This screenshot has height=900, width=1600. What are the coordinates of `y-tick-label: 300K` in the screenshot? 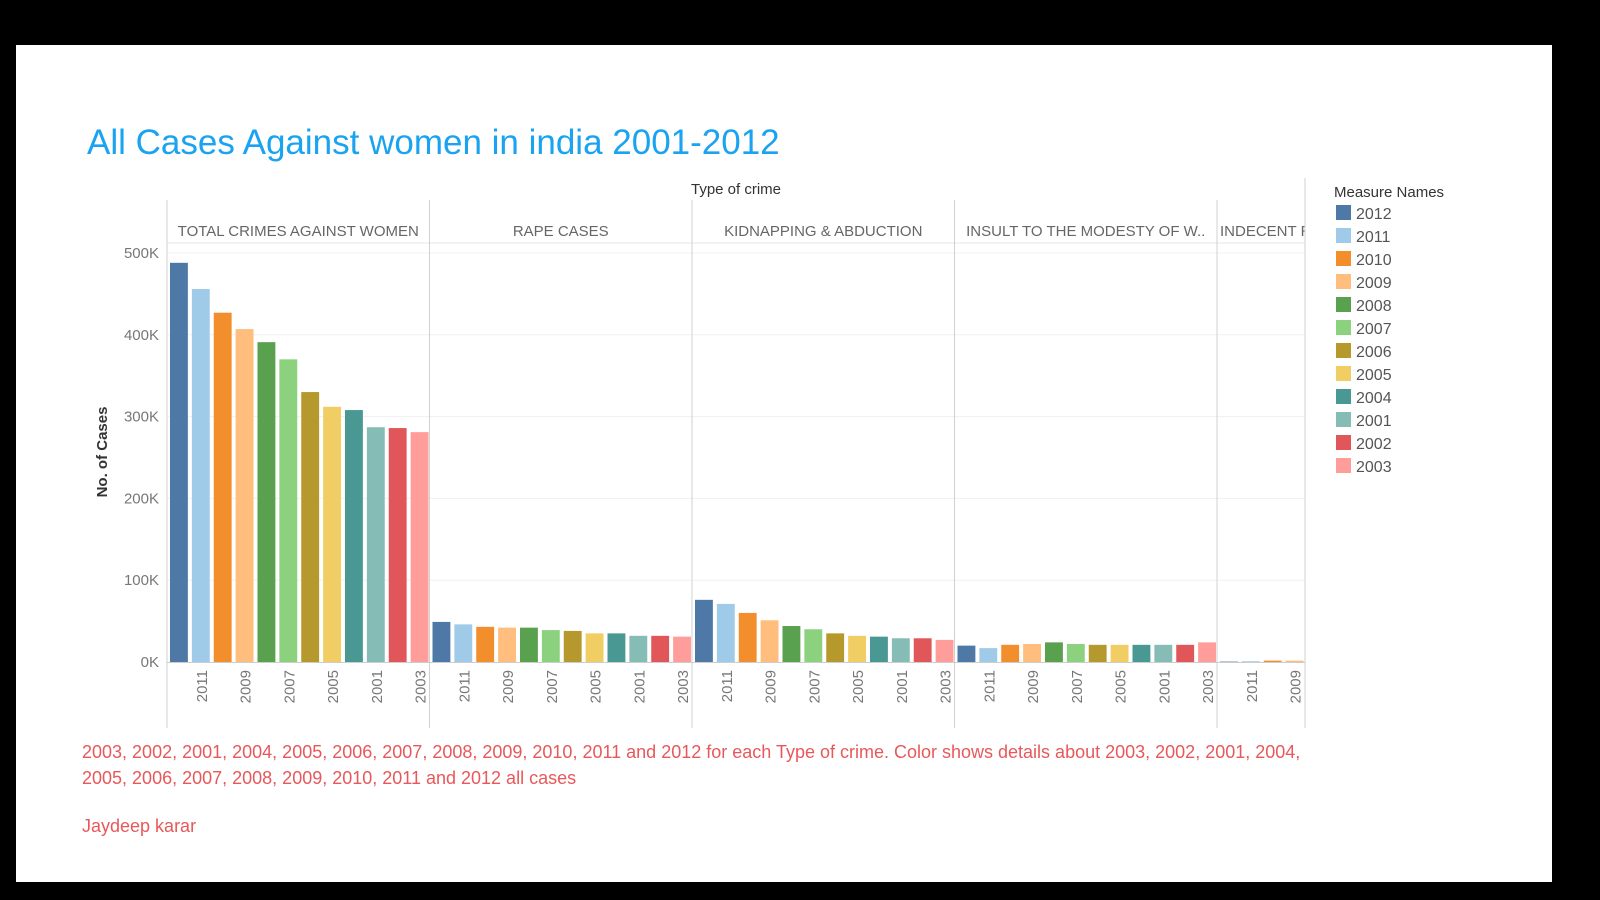 It's located at (141, 417).